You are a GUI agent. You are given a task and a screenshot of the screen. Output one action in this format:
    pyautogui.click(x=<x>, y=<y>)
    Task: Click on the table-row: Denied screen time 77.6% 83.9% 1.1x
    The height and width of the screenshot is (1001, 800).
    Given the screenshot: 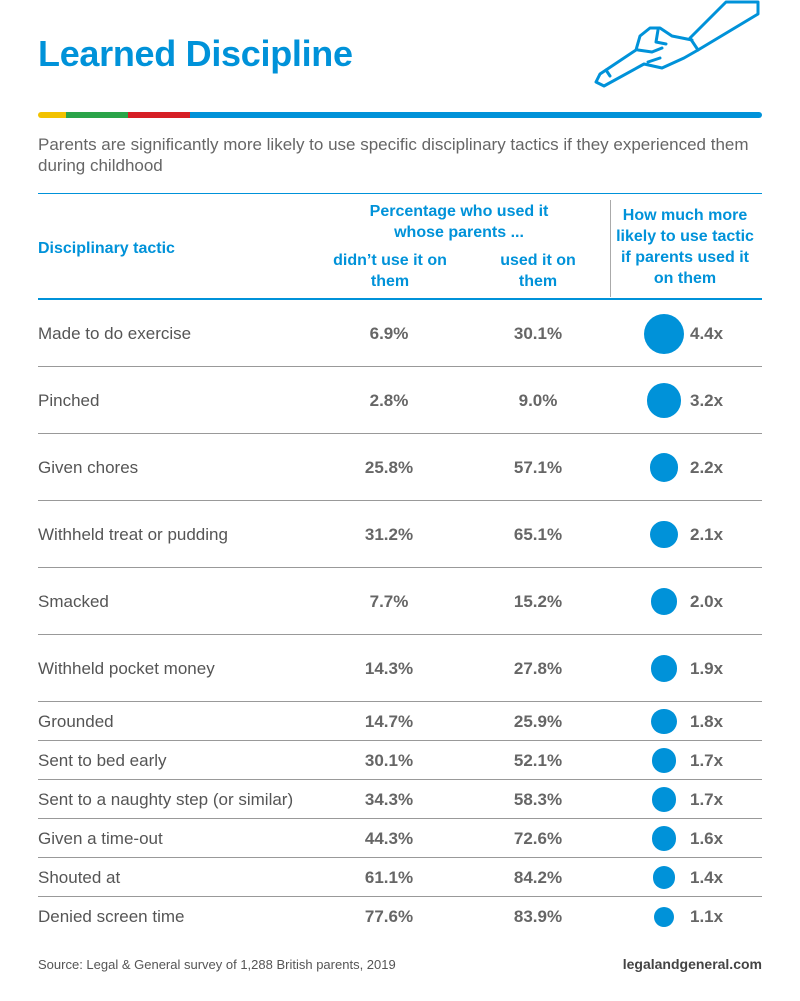 What is the action you would take?
    pyautogui.click(x=400, y=916)
    